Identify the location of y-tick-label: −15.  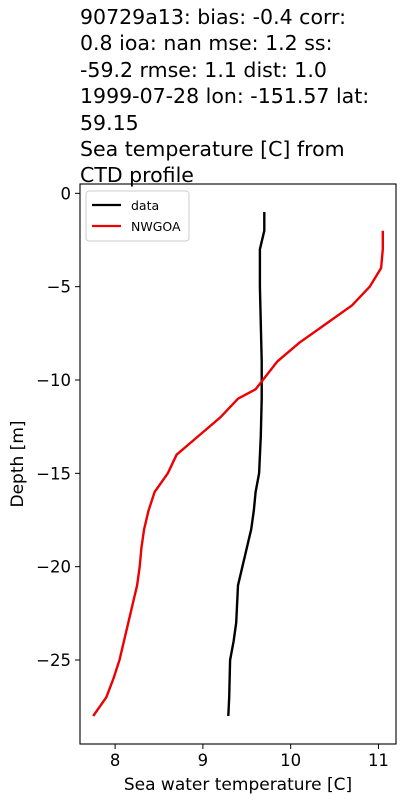
(53, 473).